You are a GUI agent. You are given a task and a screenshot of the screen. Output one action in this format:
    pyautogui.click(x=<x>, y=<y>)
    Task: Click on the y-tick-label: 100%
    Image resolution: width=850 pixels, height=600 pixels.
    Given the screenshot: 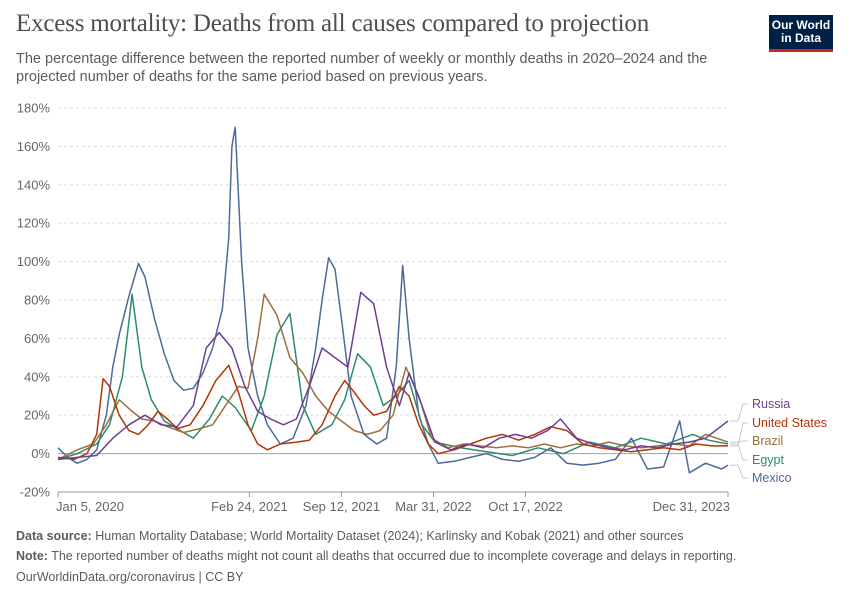 What is the action you would take?
    pyautogui.click(x=34, y=261)
    